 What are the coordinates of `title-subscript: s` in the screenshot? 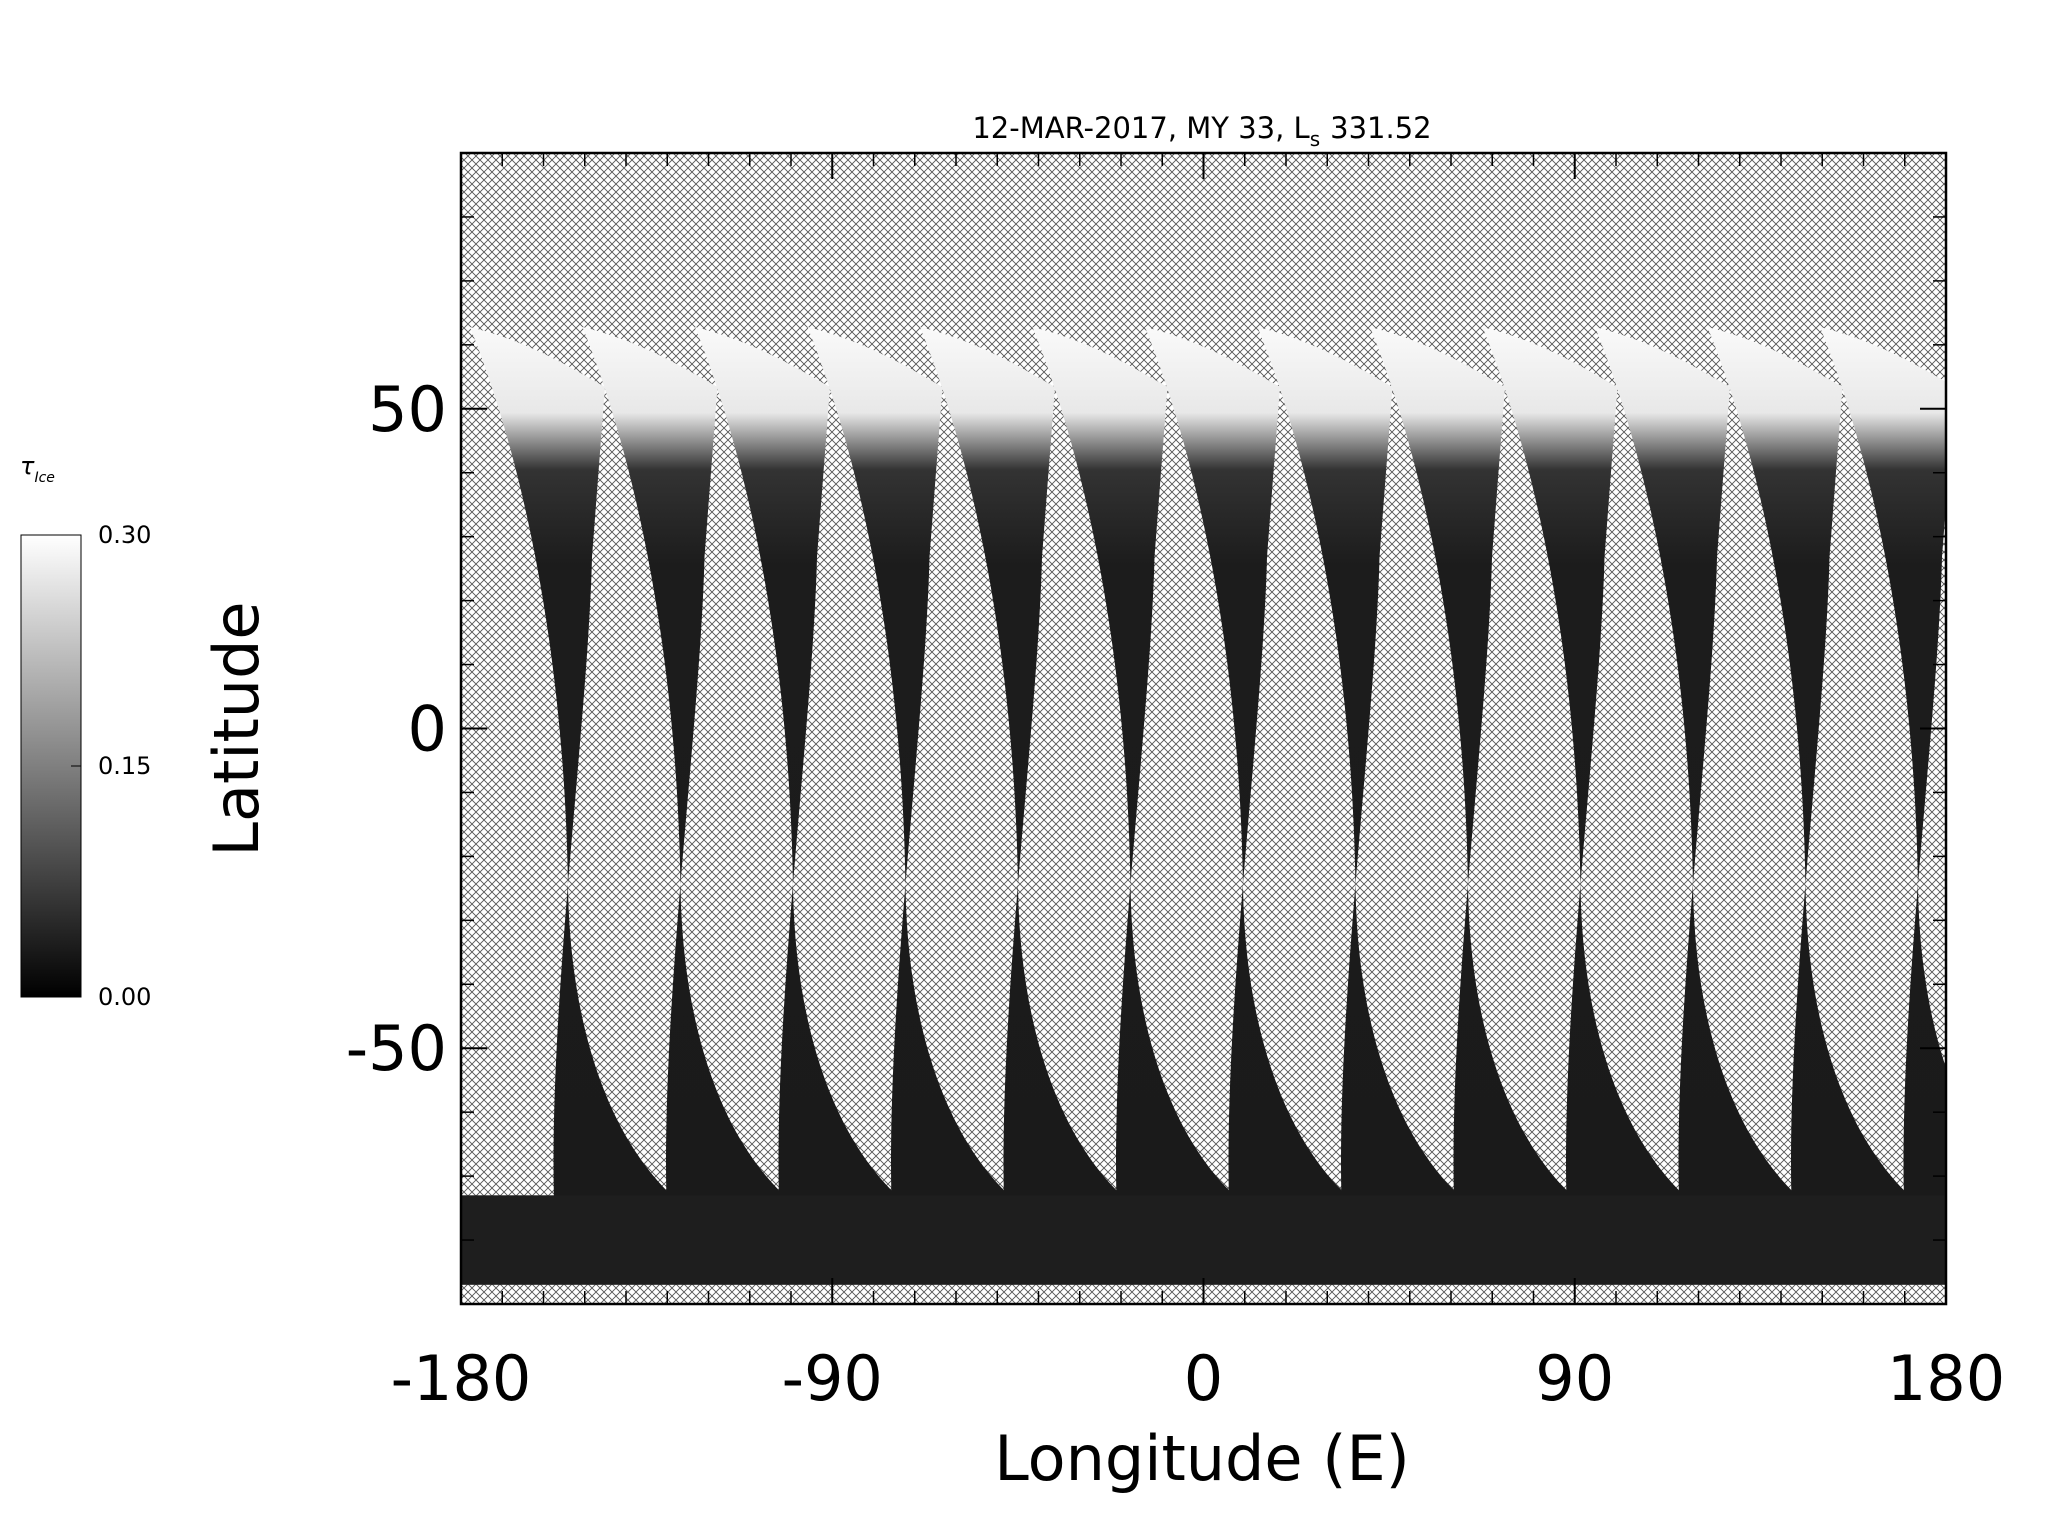 It's located at (1315, 139).